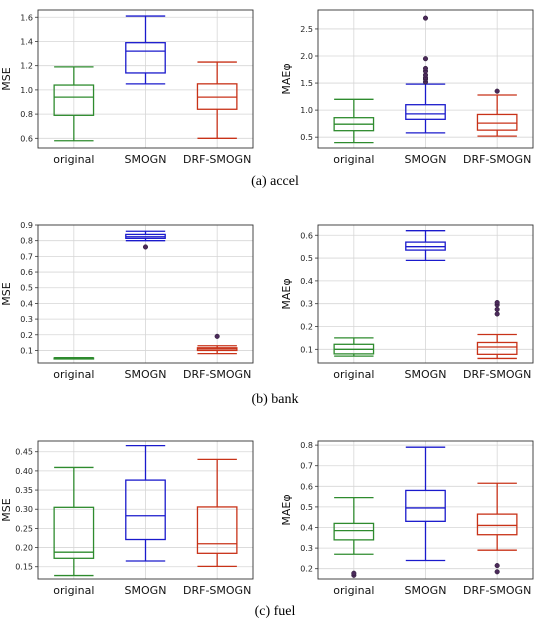  I want to click on y-tick-label: 0.40, so click(24, 471).